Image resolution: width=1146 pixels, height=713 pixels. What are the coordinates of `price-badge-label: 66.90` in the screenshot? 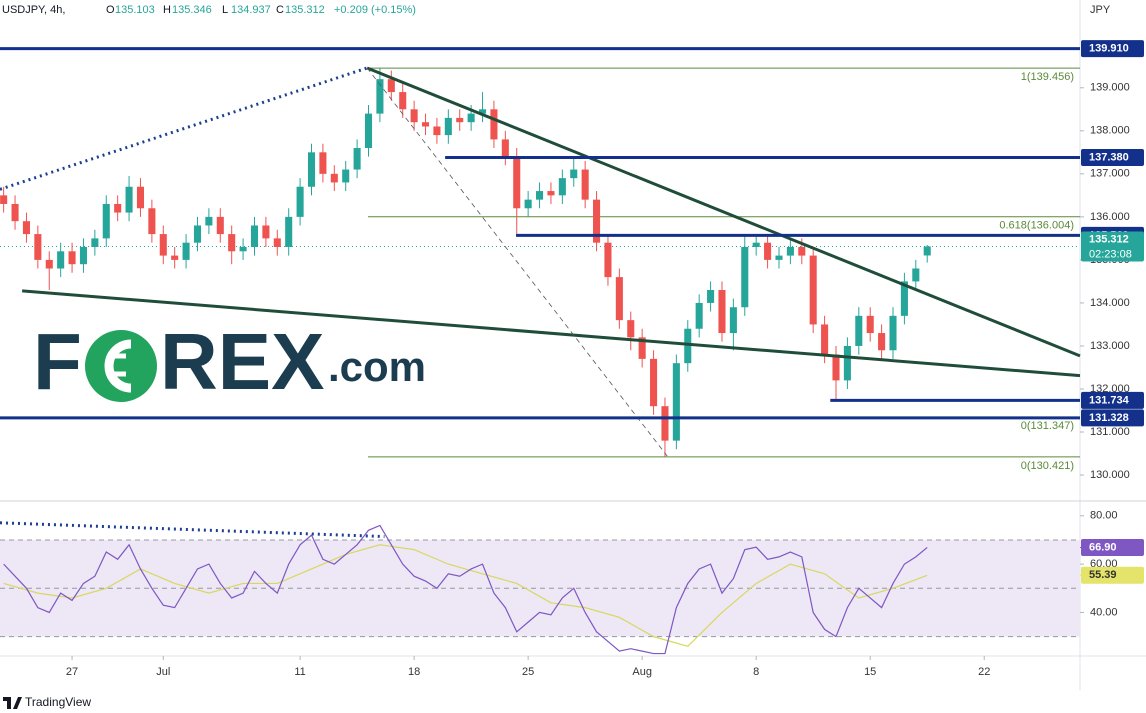 It's located at (1103, 547).